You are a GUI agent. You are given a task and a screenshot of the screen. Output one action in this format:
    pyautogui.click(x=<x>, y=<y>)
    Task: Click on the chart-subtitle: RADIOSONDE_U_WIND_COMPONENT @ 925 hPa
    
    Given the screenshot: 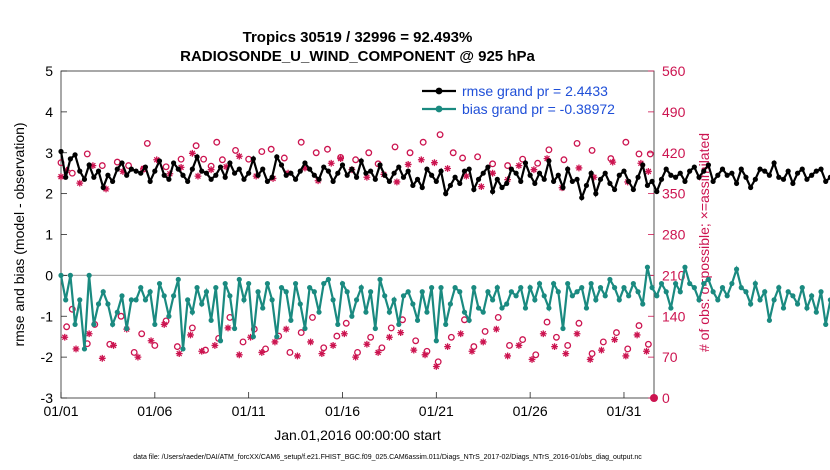 What is the action you would take?
    pyautogui.click(x=357, y=56)
    